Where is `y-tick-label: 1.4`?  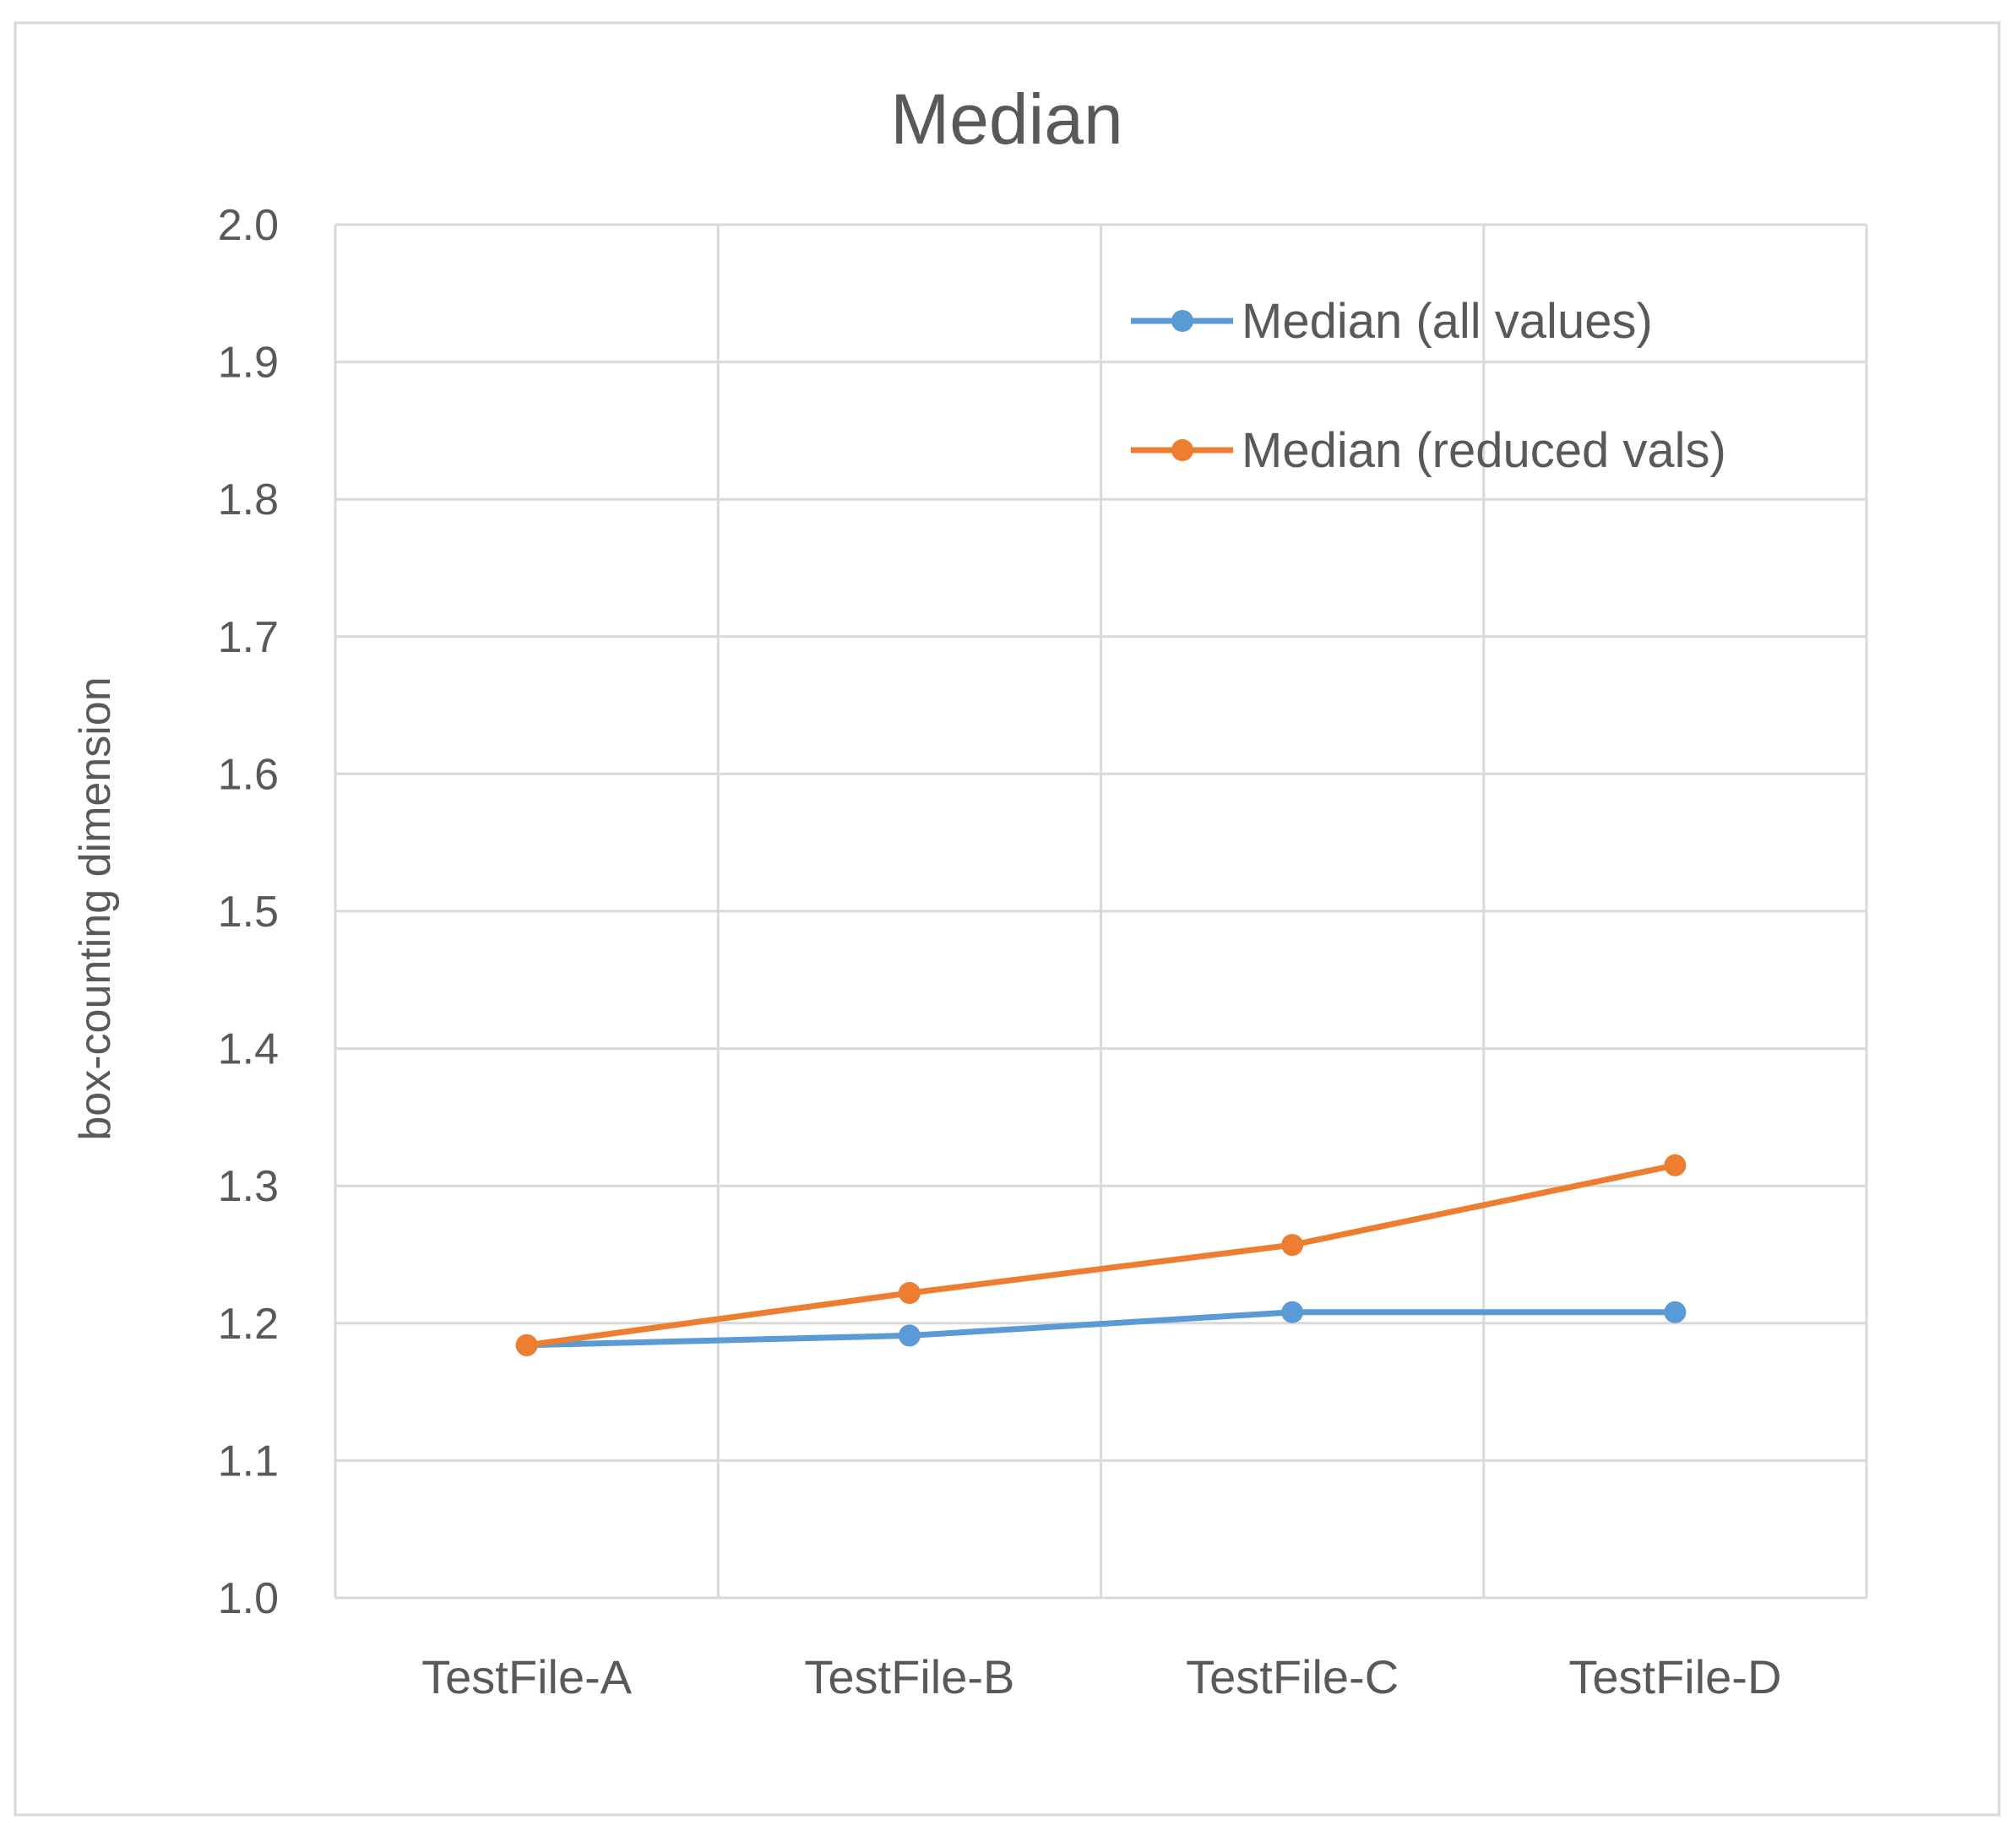 y-tick-label: 1.4 is located at coordinates (248, 1049).